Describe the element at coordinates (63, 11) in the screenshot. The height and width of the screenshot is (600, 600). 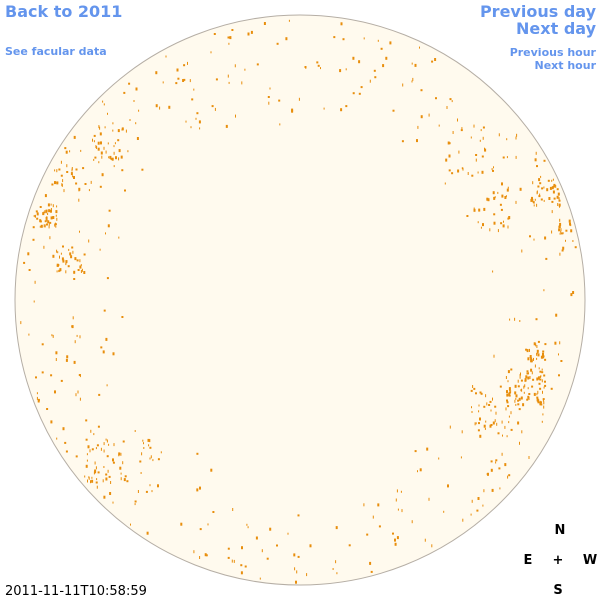
I see `back-link: Back to 2011` at that location.